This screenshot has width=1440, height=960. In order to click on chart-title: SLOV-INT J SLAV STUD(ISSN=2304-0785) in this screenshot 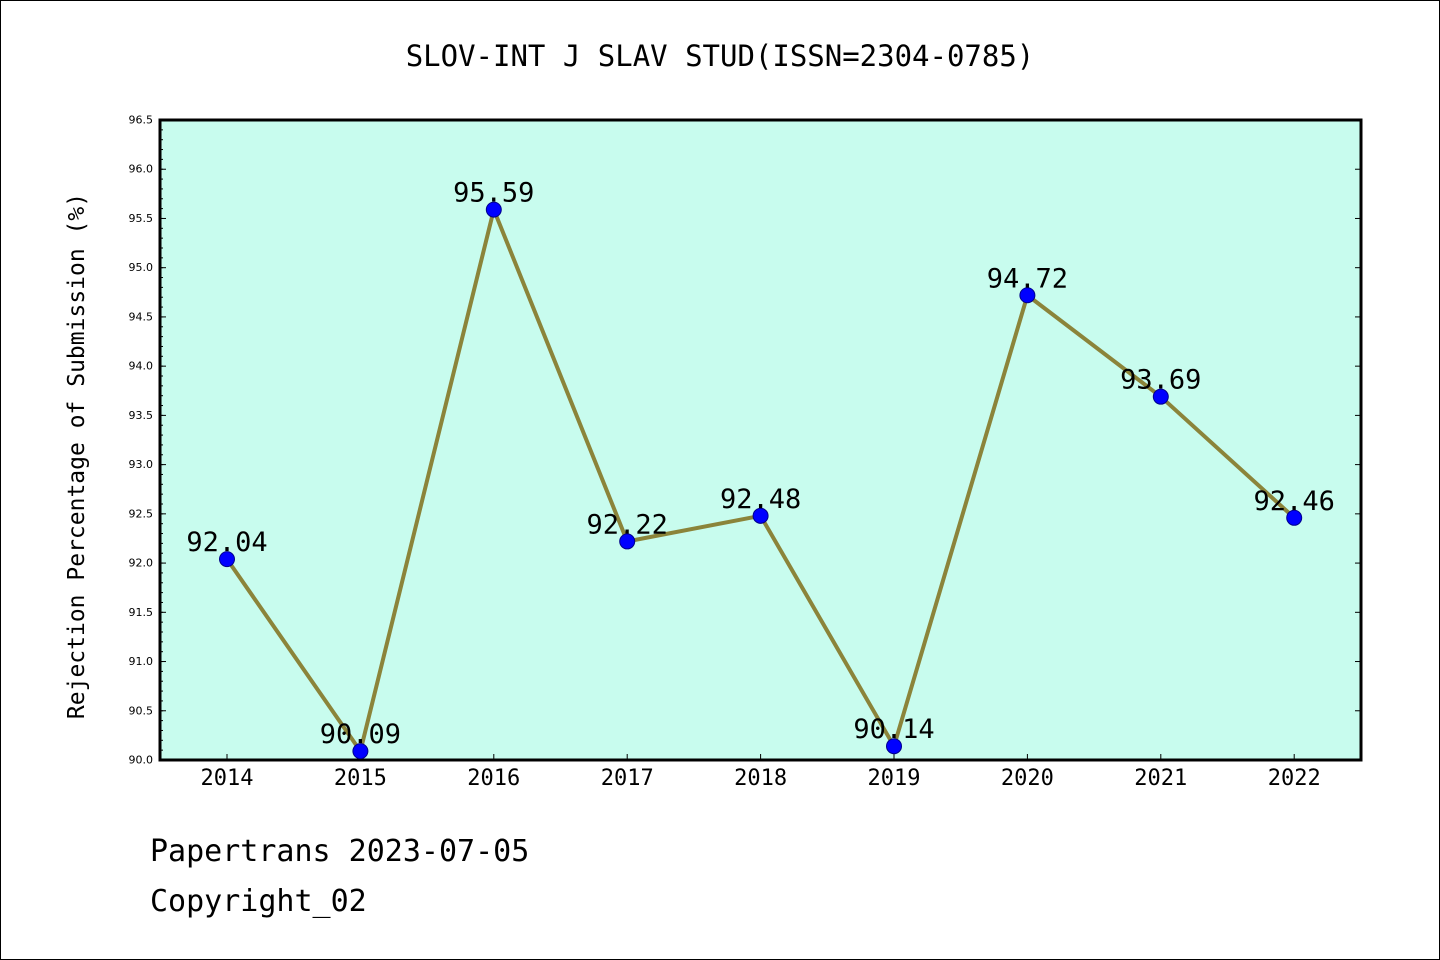, I will do `click(720, 56)`.